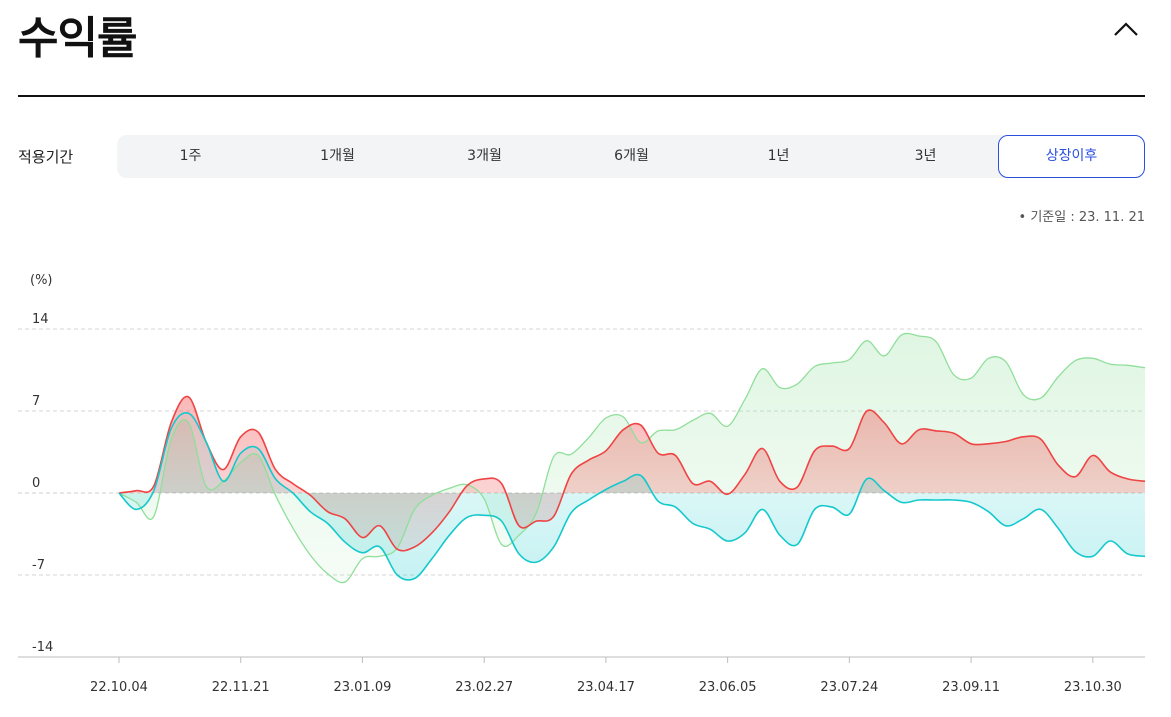 The height and width of the screenshot is (717, 1171). What do you see at coordinates (581, 96) in the screenshot?
I see `header-divider` at bounding box center [581, 96].